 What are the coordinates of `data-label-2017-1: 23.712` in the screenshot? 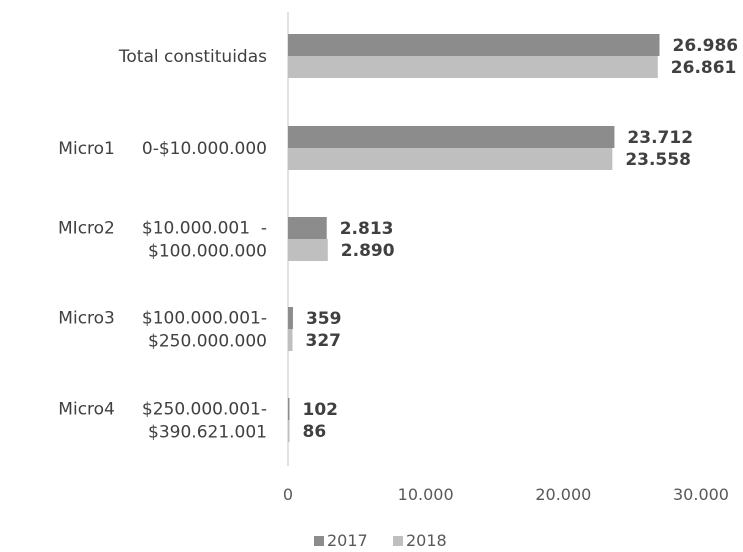 It's located at (660, 138).